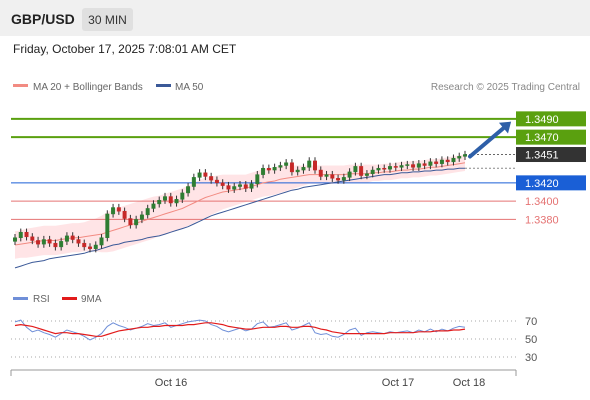 This screenshot has width=590, height=400. I want to click on ma50-legend-swatch, so click(163, 85).